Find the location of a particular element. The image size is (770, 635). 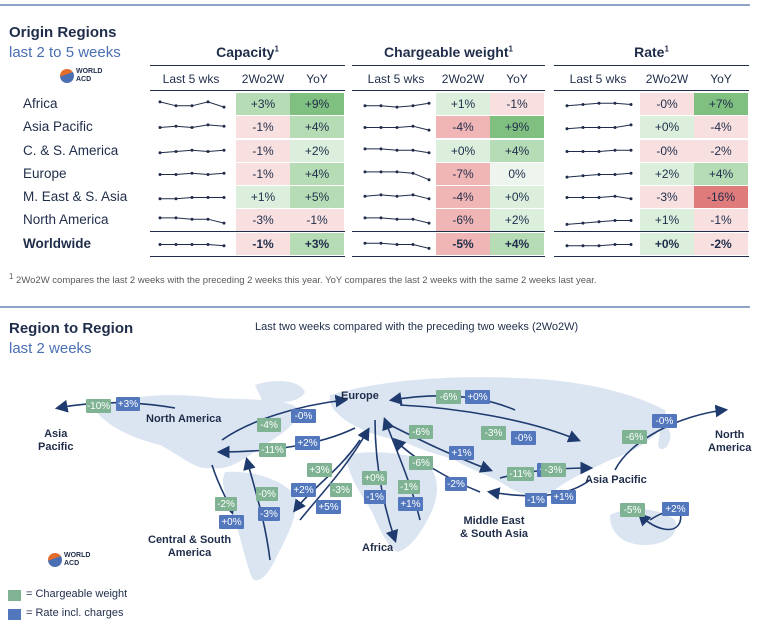

cw-w2-cell: -4% is located at coordinates (463, 197).